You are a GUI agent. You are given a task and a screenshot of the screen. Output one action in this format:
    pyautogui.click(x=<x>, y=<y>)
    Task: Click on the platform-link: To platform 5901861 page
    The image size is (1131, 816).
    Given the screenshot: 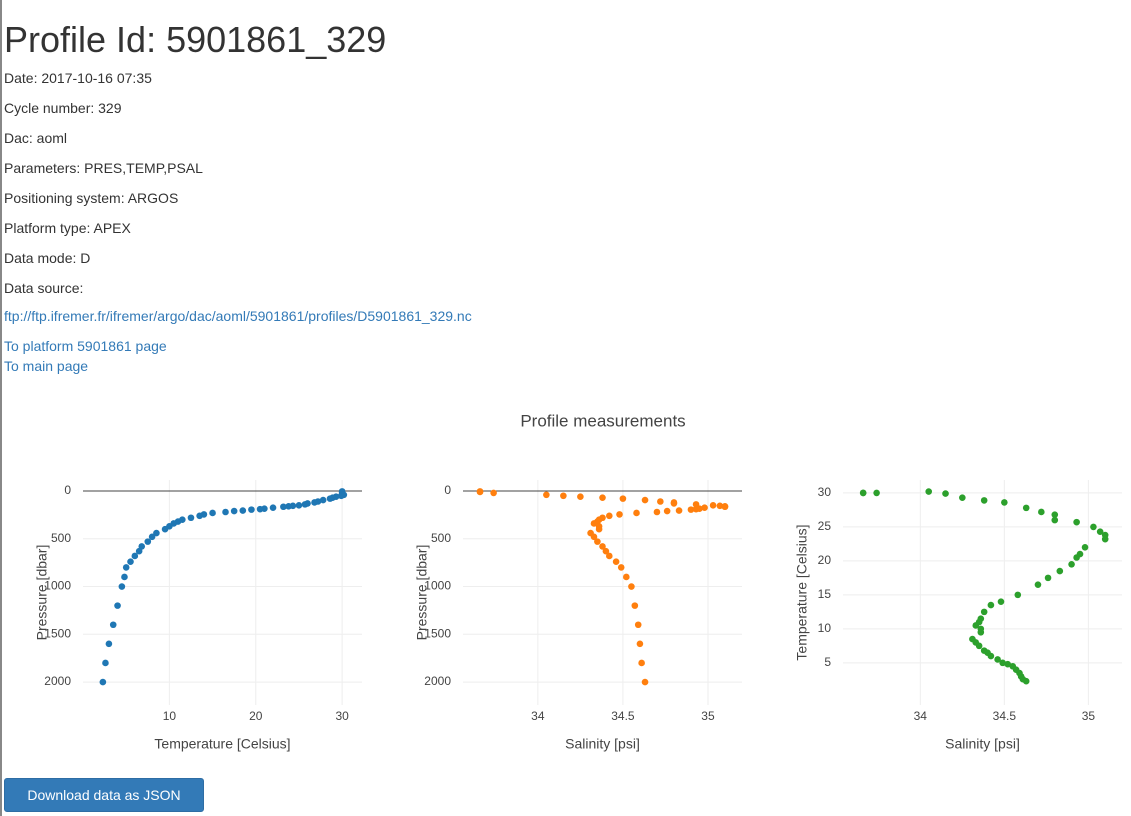 What is the action you would take?
    pyautogui.click(x=85, y=346)
    